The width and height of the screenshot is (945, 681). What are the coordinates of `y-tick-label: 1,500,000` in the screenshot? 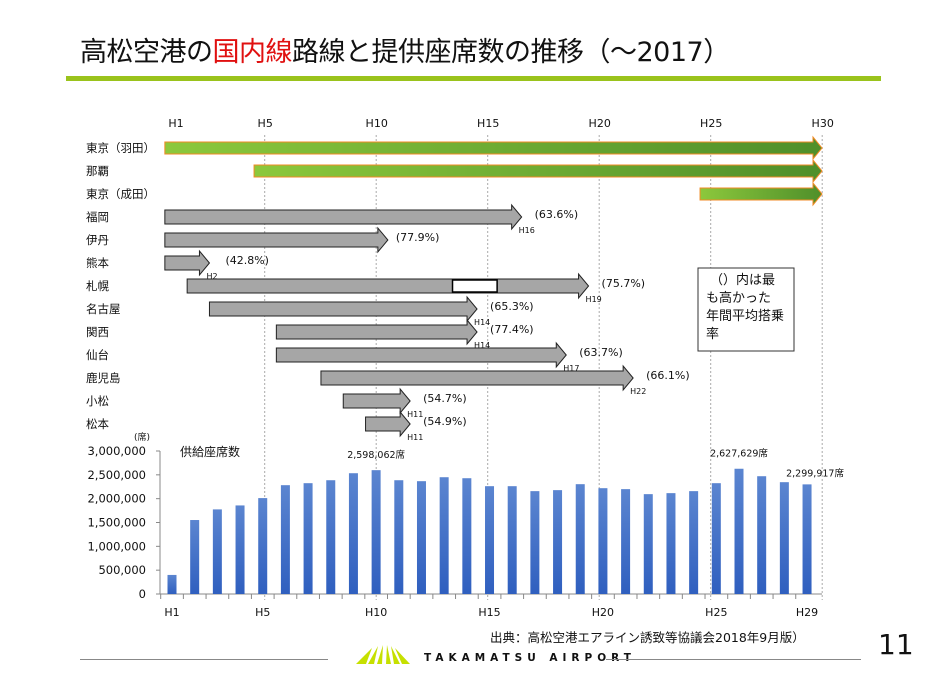 It's located at (116, 523).